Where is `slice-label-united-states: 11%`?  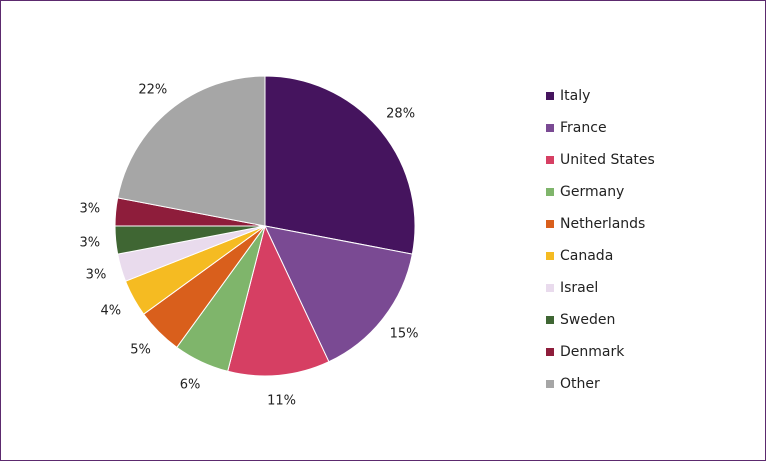 slice-label-united-states: 11% is located at coordinates (282, 401).